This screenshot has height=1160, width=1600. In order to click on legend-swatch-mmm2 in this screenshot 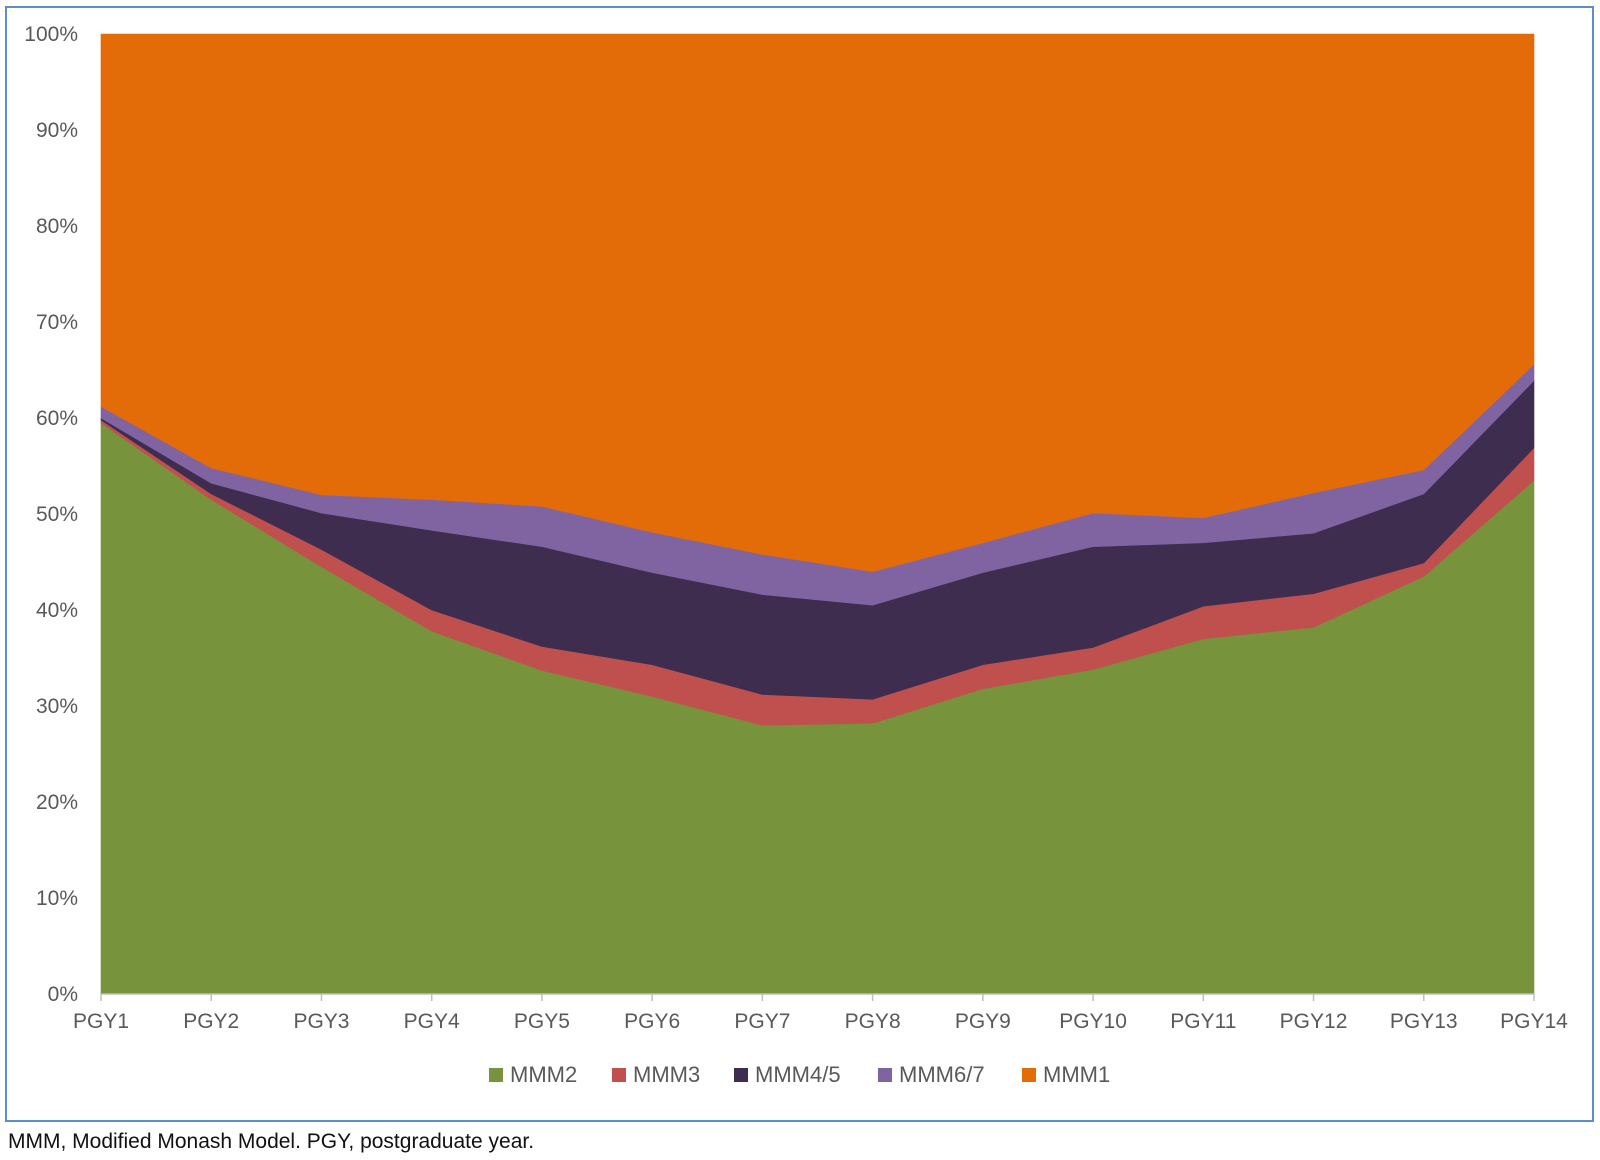, I will do `click(496, 1075)`.